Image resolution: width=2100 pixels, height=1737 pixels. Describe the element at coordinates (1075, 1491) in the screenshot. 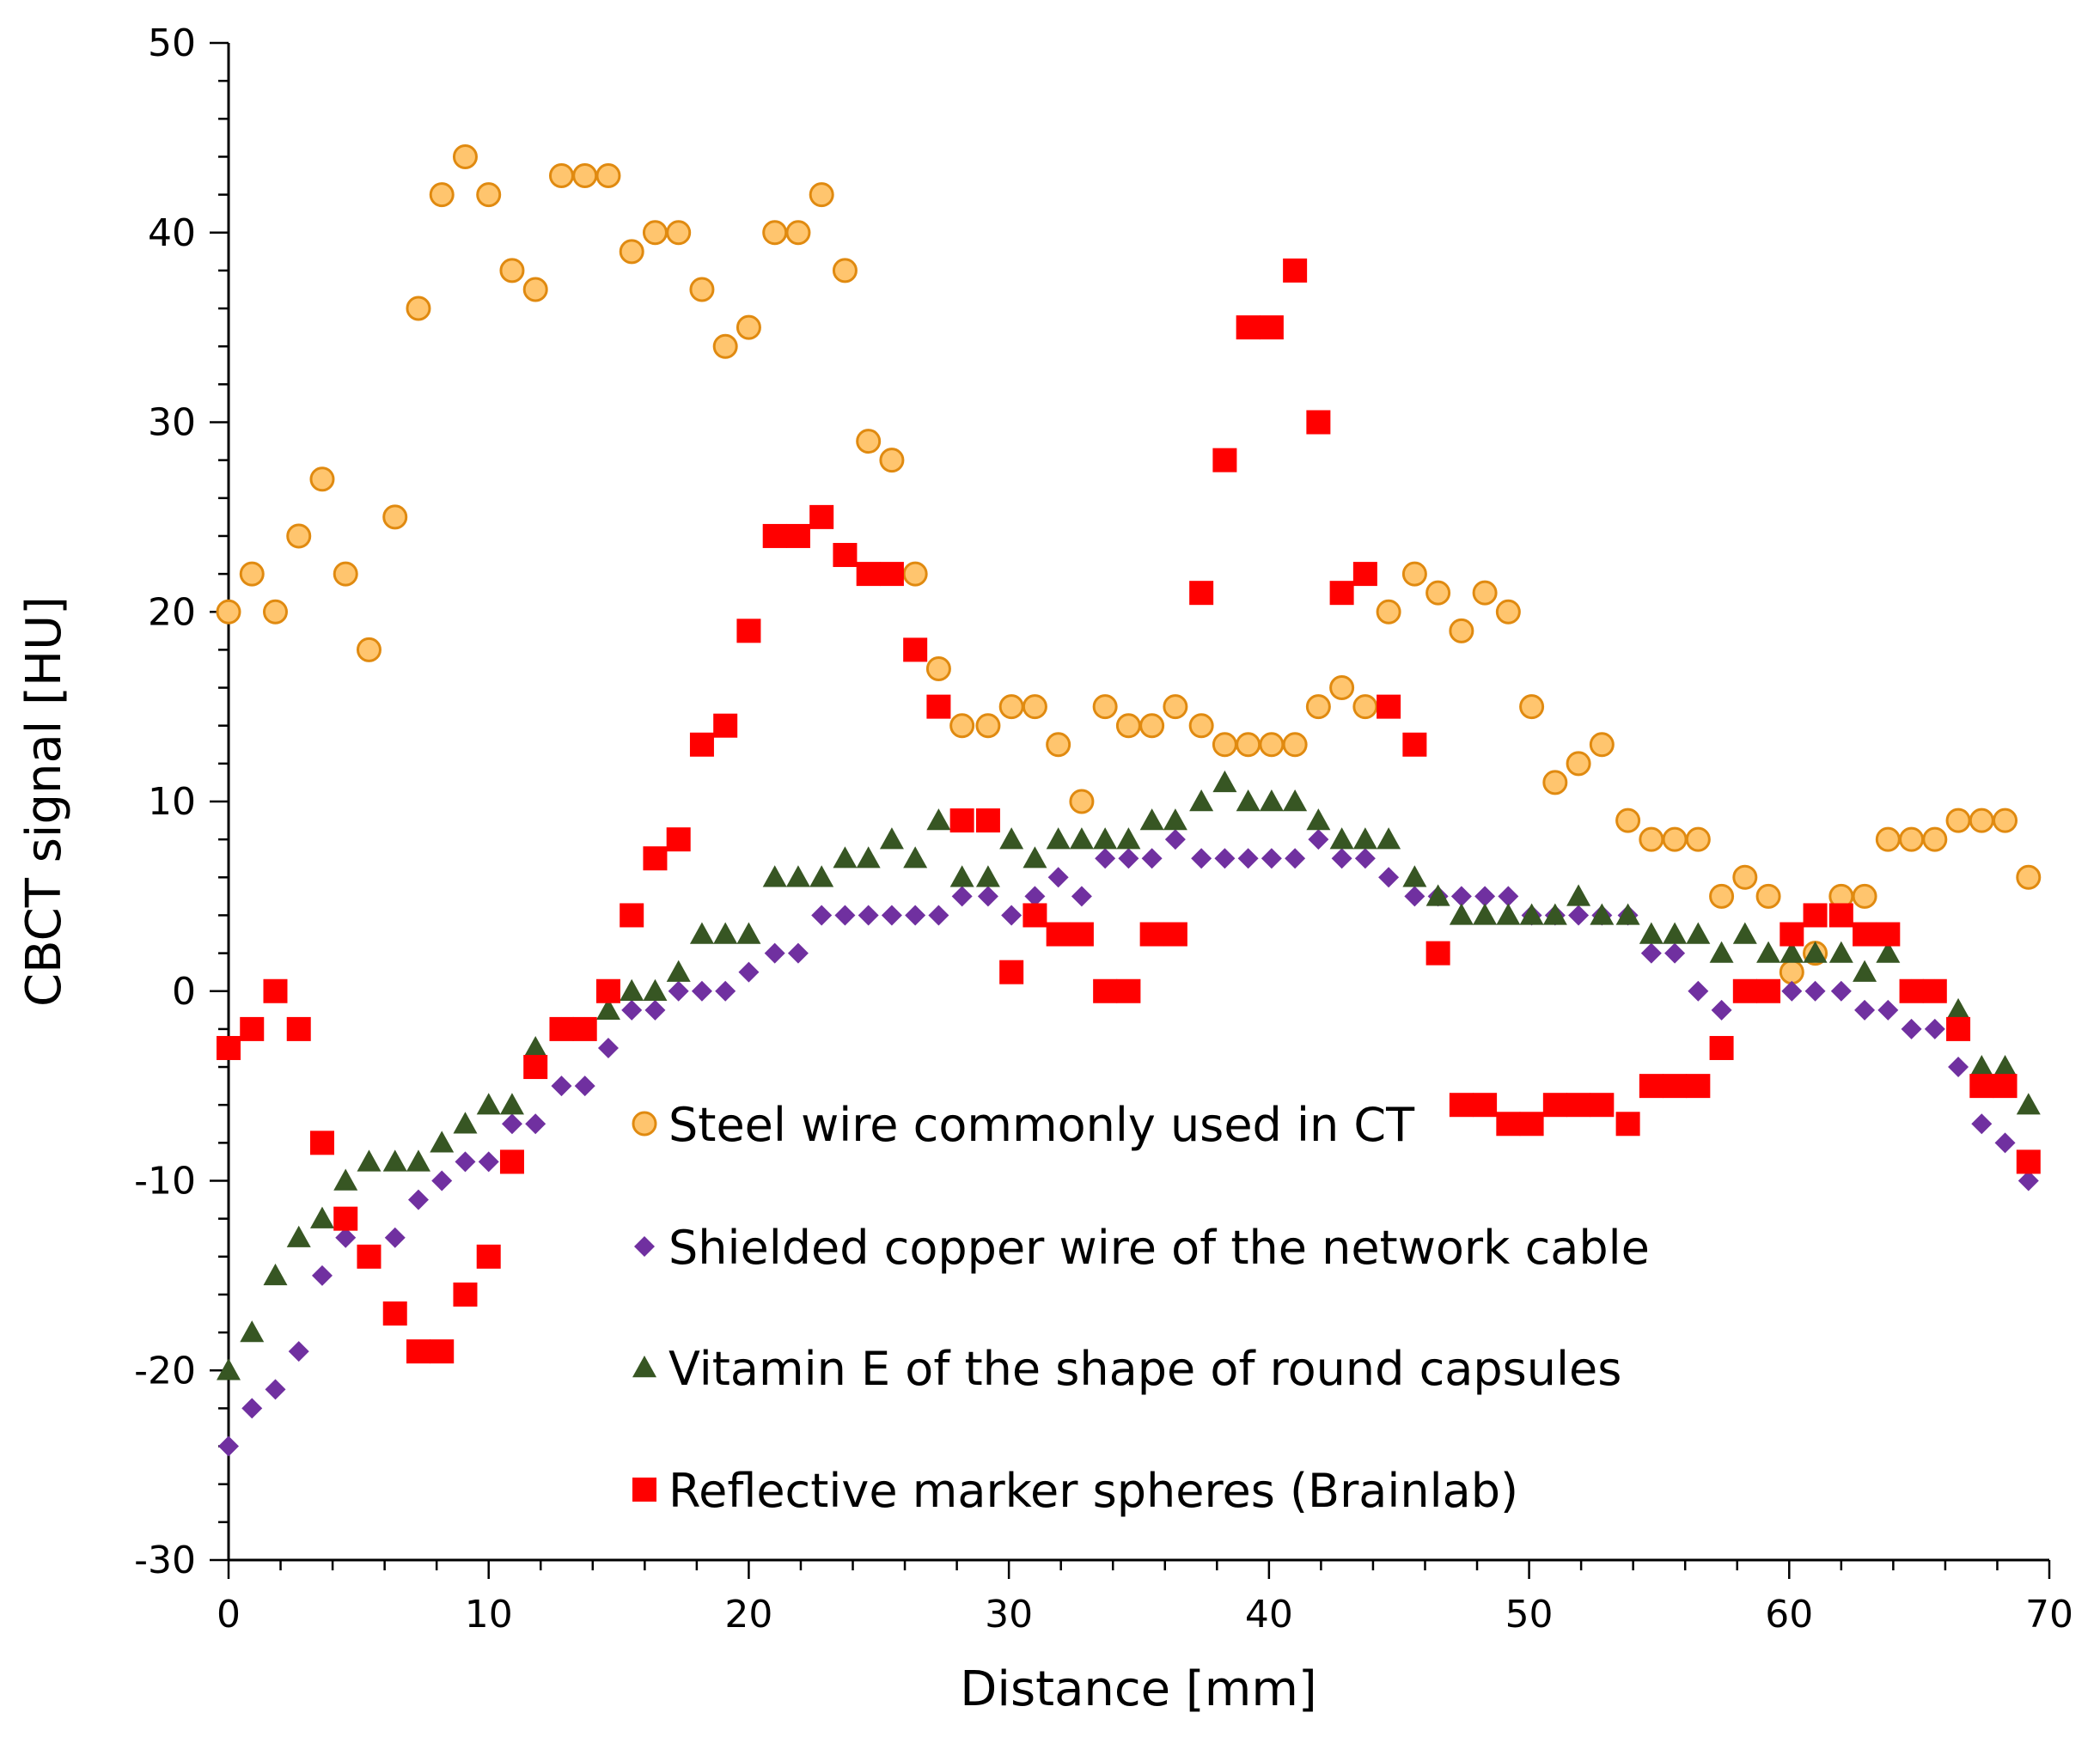

I see `legend-item: Reflective marker spheres (Brainlab)` at that location.